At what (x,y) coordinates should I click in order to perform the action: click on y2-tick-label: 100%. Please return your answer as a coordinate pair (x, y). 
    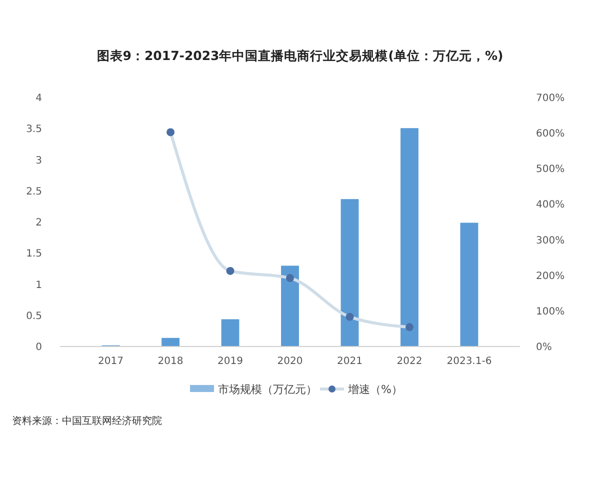
    Looking at the image, I should click on (550, 312).